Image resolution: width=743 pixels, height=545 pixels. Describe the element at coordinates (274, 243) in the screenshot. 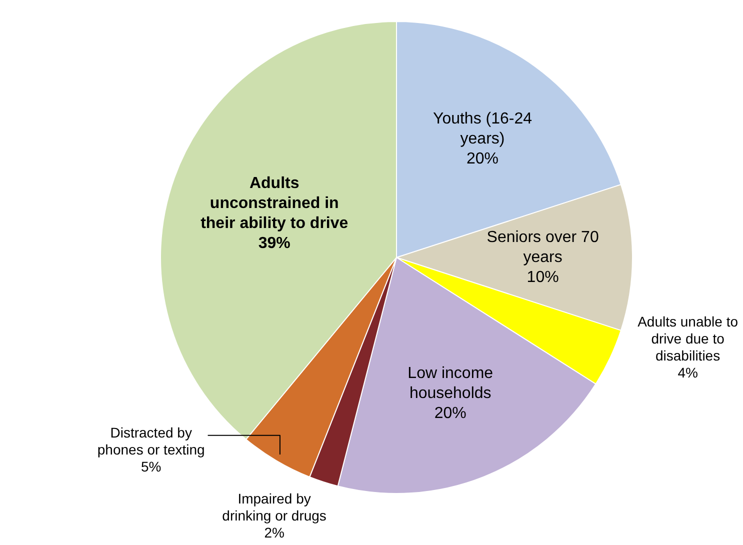

I see `data-label: 39%` at that location.